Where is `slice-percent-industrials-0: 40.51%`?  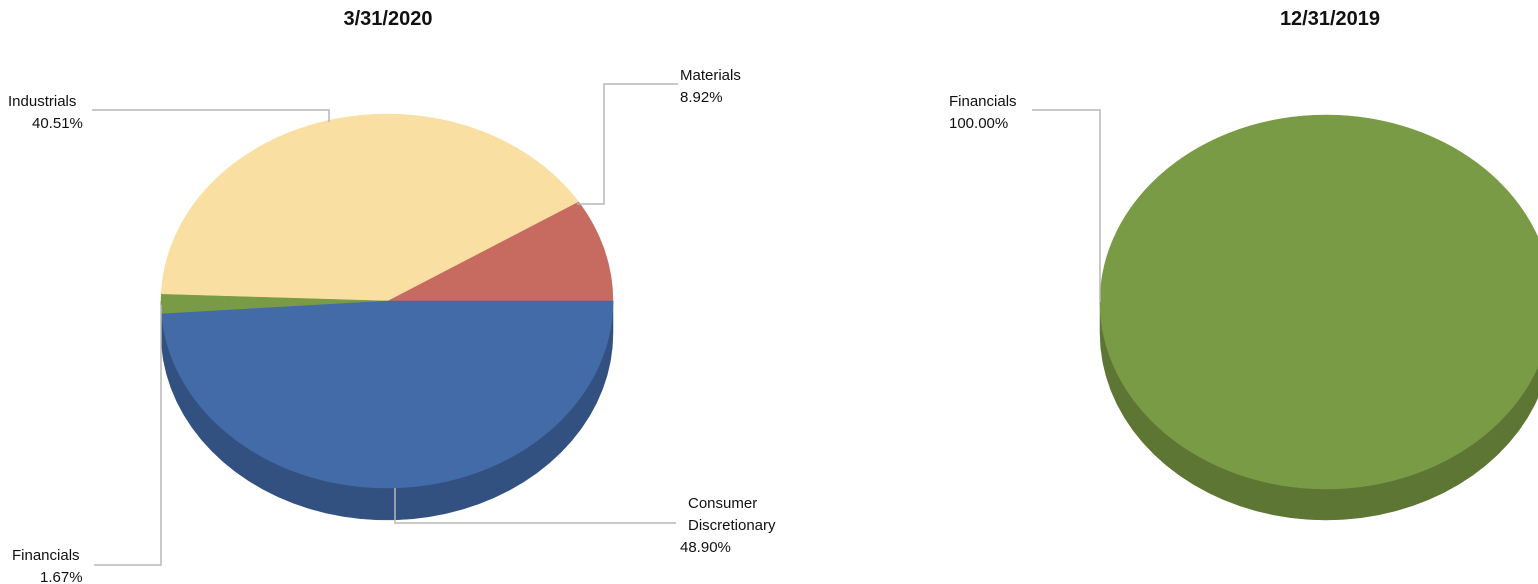 slice-percent-industrials-0: 40.51% is located at coordinates (57, 123).